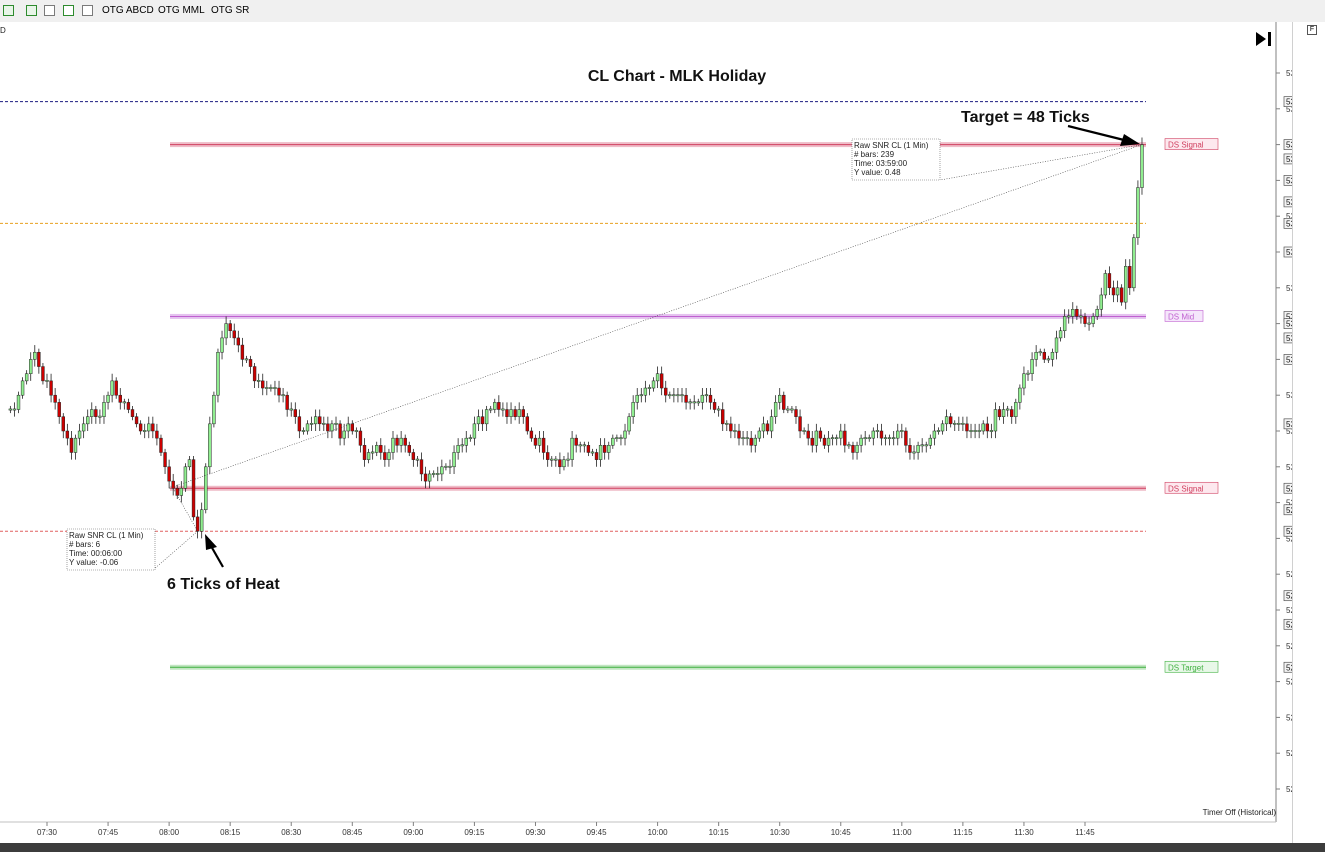  Describe the element at coordinates (662, 845) in the screenshot. I see `window-bottom-border` at that location.